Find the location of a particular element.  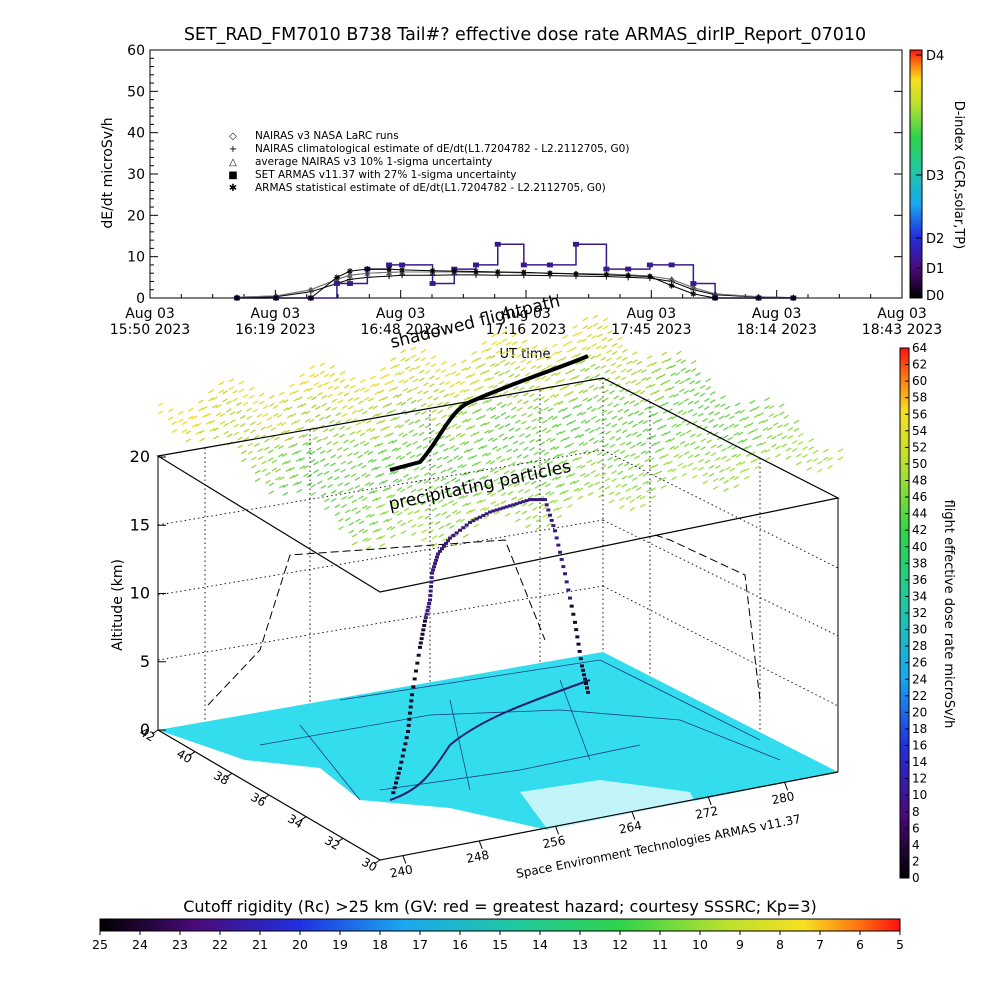

flightpath-shadow-left is located at coordinates (376, 622).